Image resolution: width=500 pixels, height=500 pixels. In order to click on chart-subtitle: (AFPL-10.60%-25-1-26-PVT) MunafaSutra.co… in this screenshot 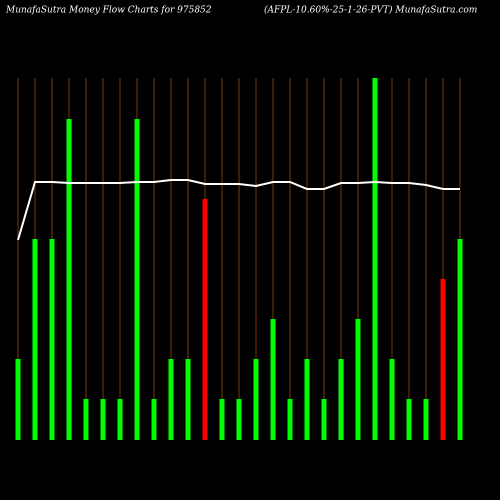, I will do `click(370, 10)`.